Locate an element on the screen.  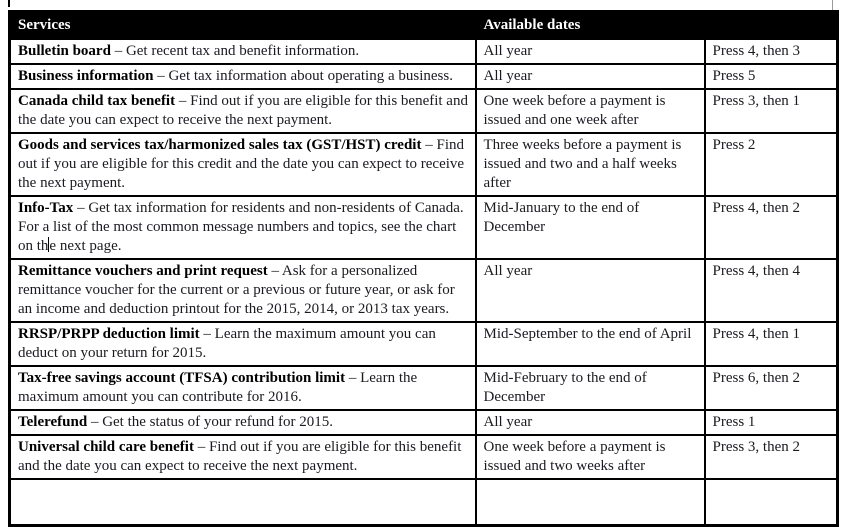
service-title: Remittance vouchers and print request is located at coordinates (143, 271).